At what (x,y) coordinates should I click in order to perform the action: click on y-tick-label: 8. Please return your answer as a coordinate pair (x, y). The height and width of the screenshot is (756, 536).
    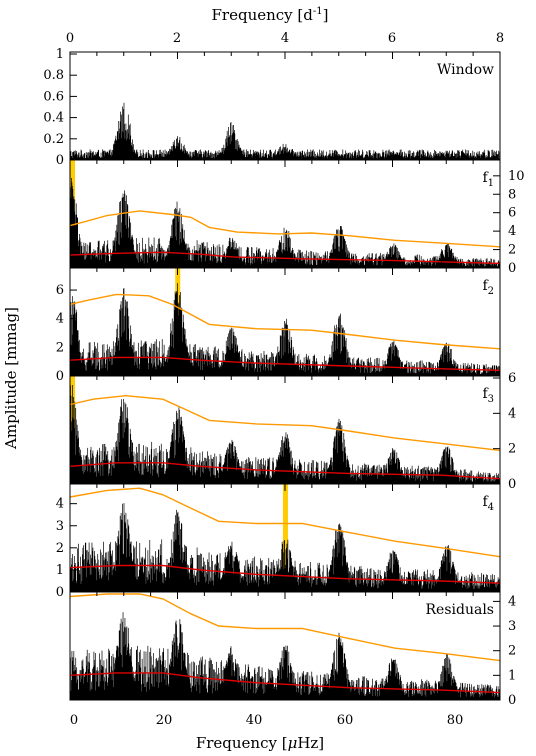
    Looking at the image, I should click on (512, 194).